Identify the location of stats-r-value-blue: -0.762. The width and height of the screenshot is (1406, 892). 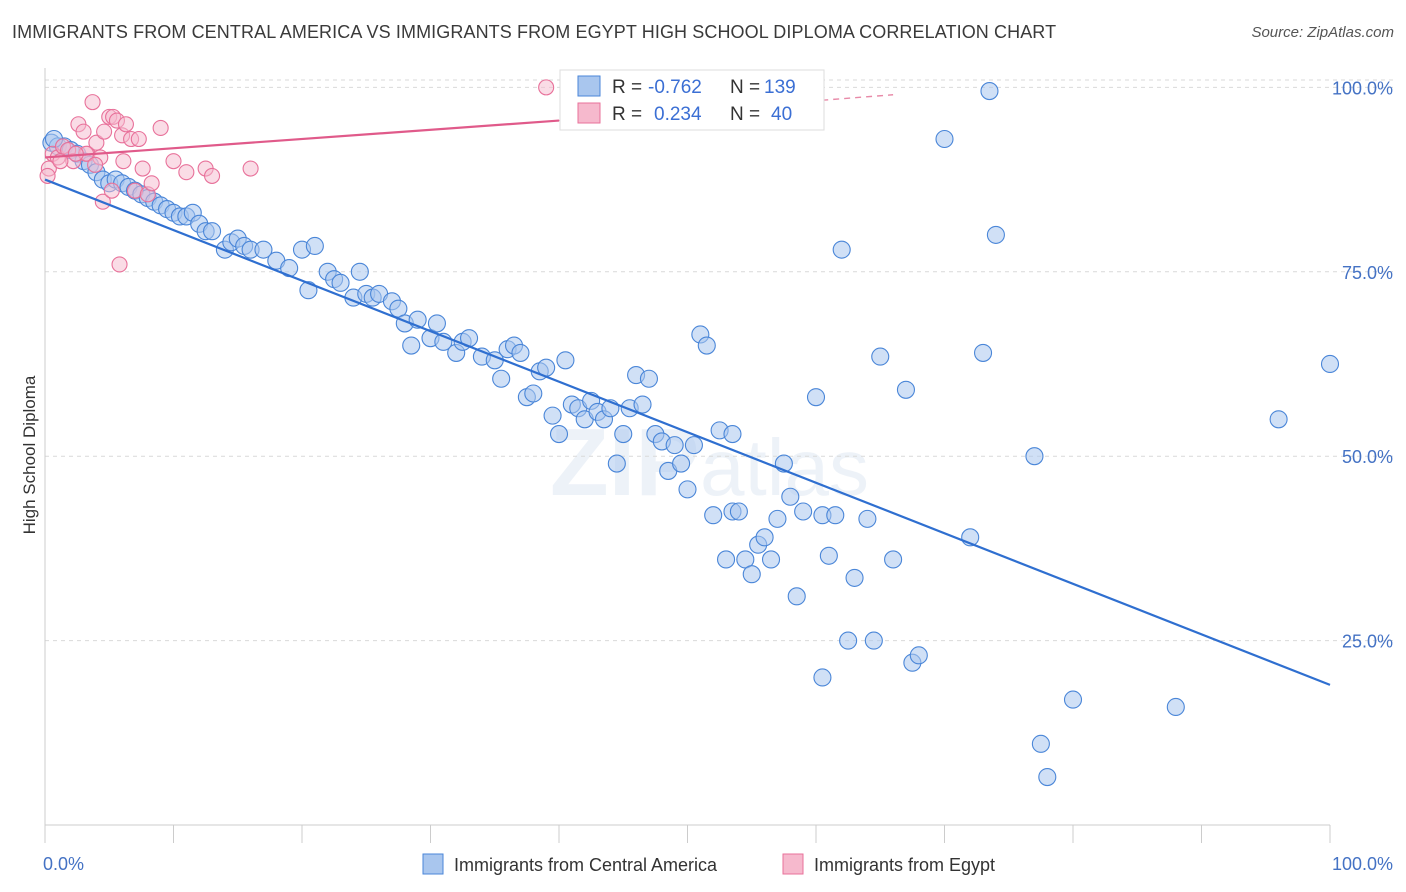
(675, 87).